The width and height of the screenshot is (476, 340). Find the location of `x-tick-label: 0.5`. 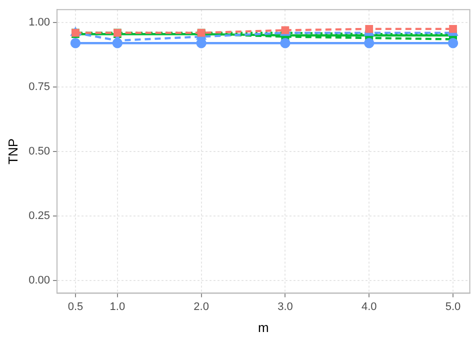

x-tick-label: 0.5 is located at coordinates (76, 306).